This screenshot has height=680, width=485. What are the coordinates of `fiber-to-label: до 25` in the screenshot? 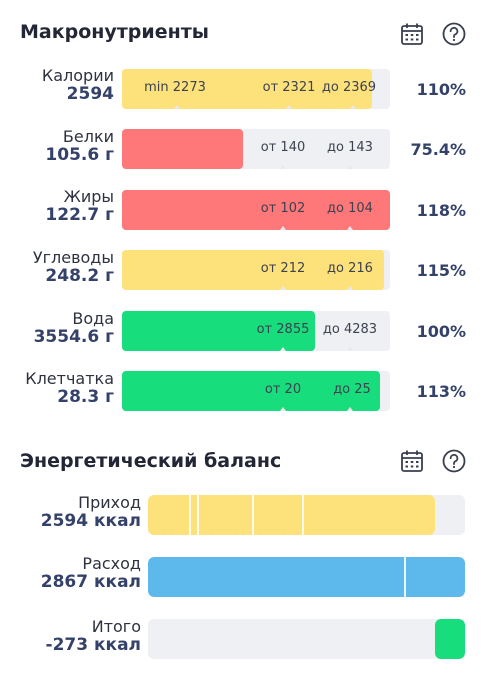 It's located at (352, 389).